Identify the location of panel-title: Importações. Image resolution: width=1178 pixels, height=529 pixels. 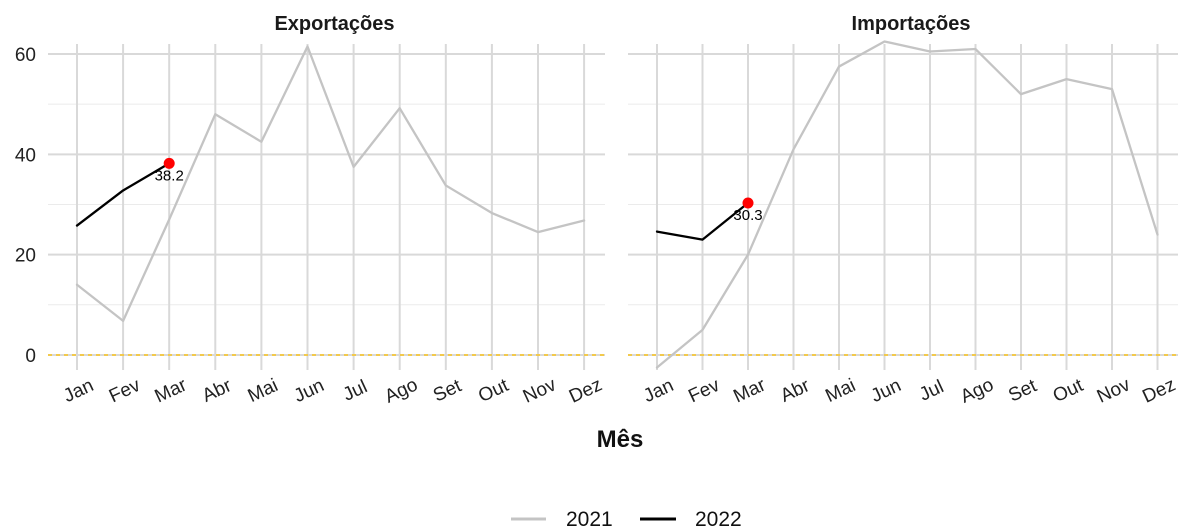
(911, 24).